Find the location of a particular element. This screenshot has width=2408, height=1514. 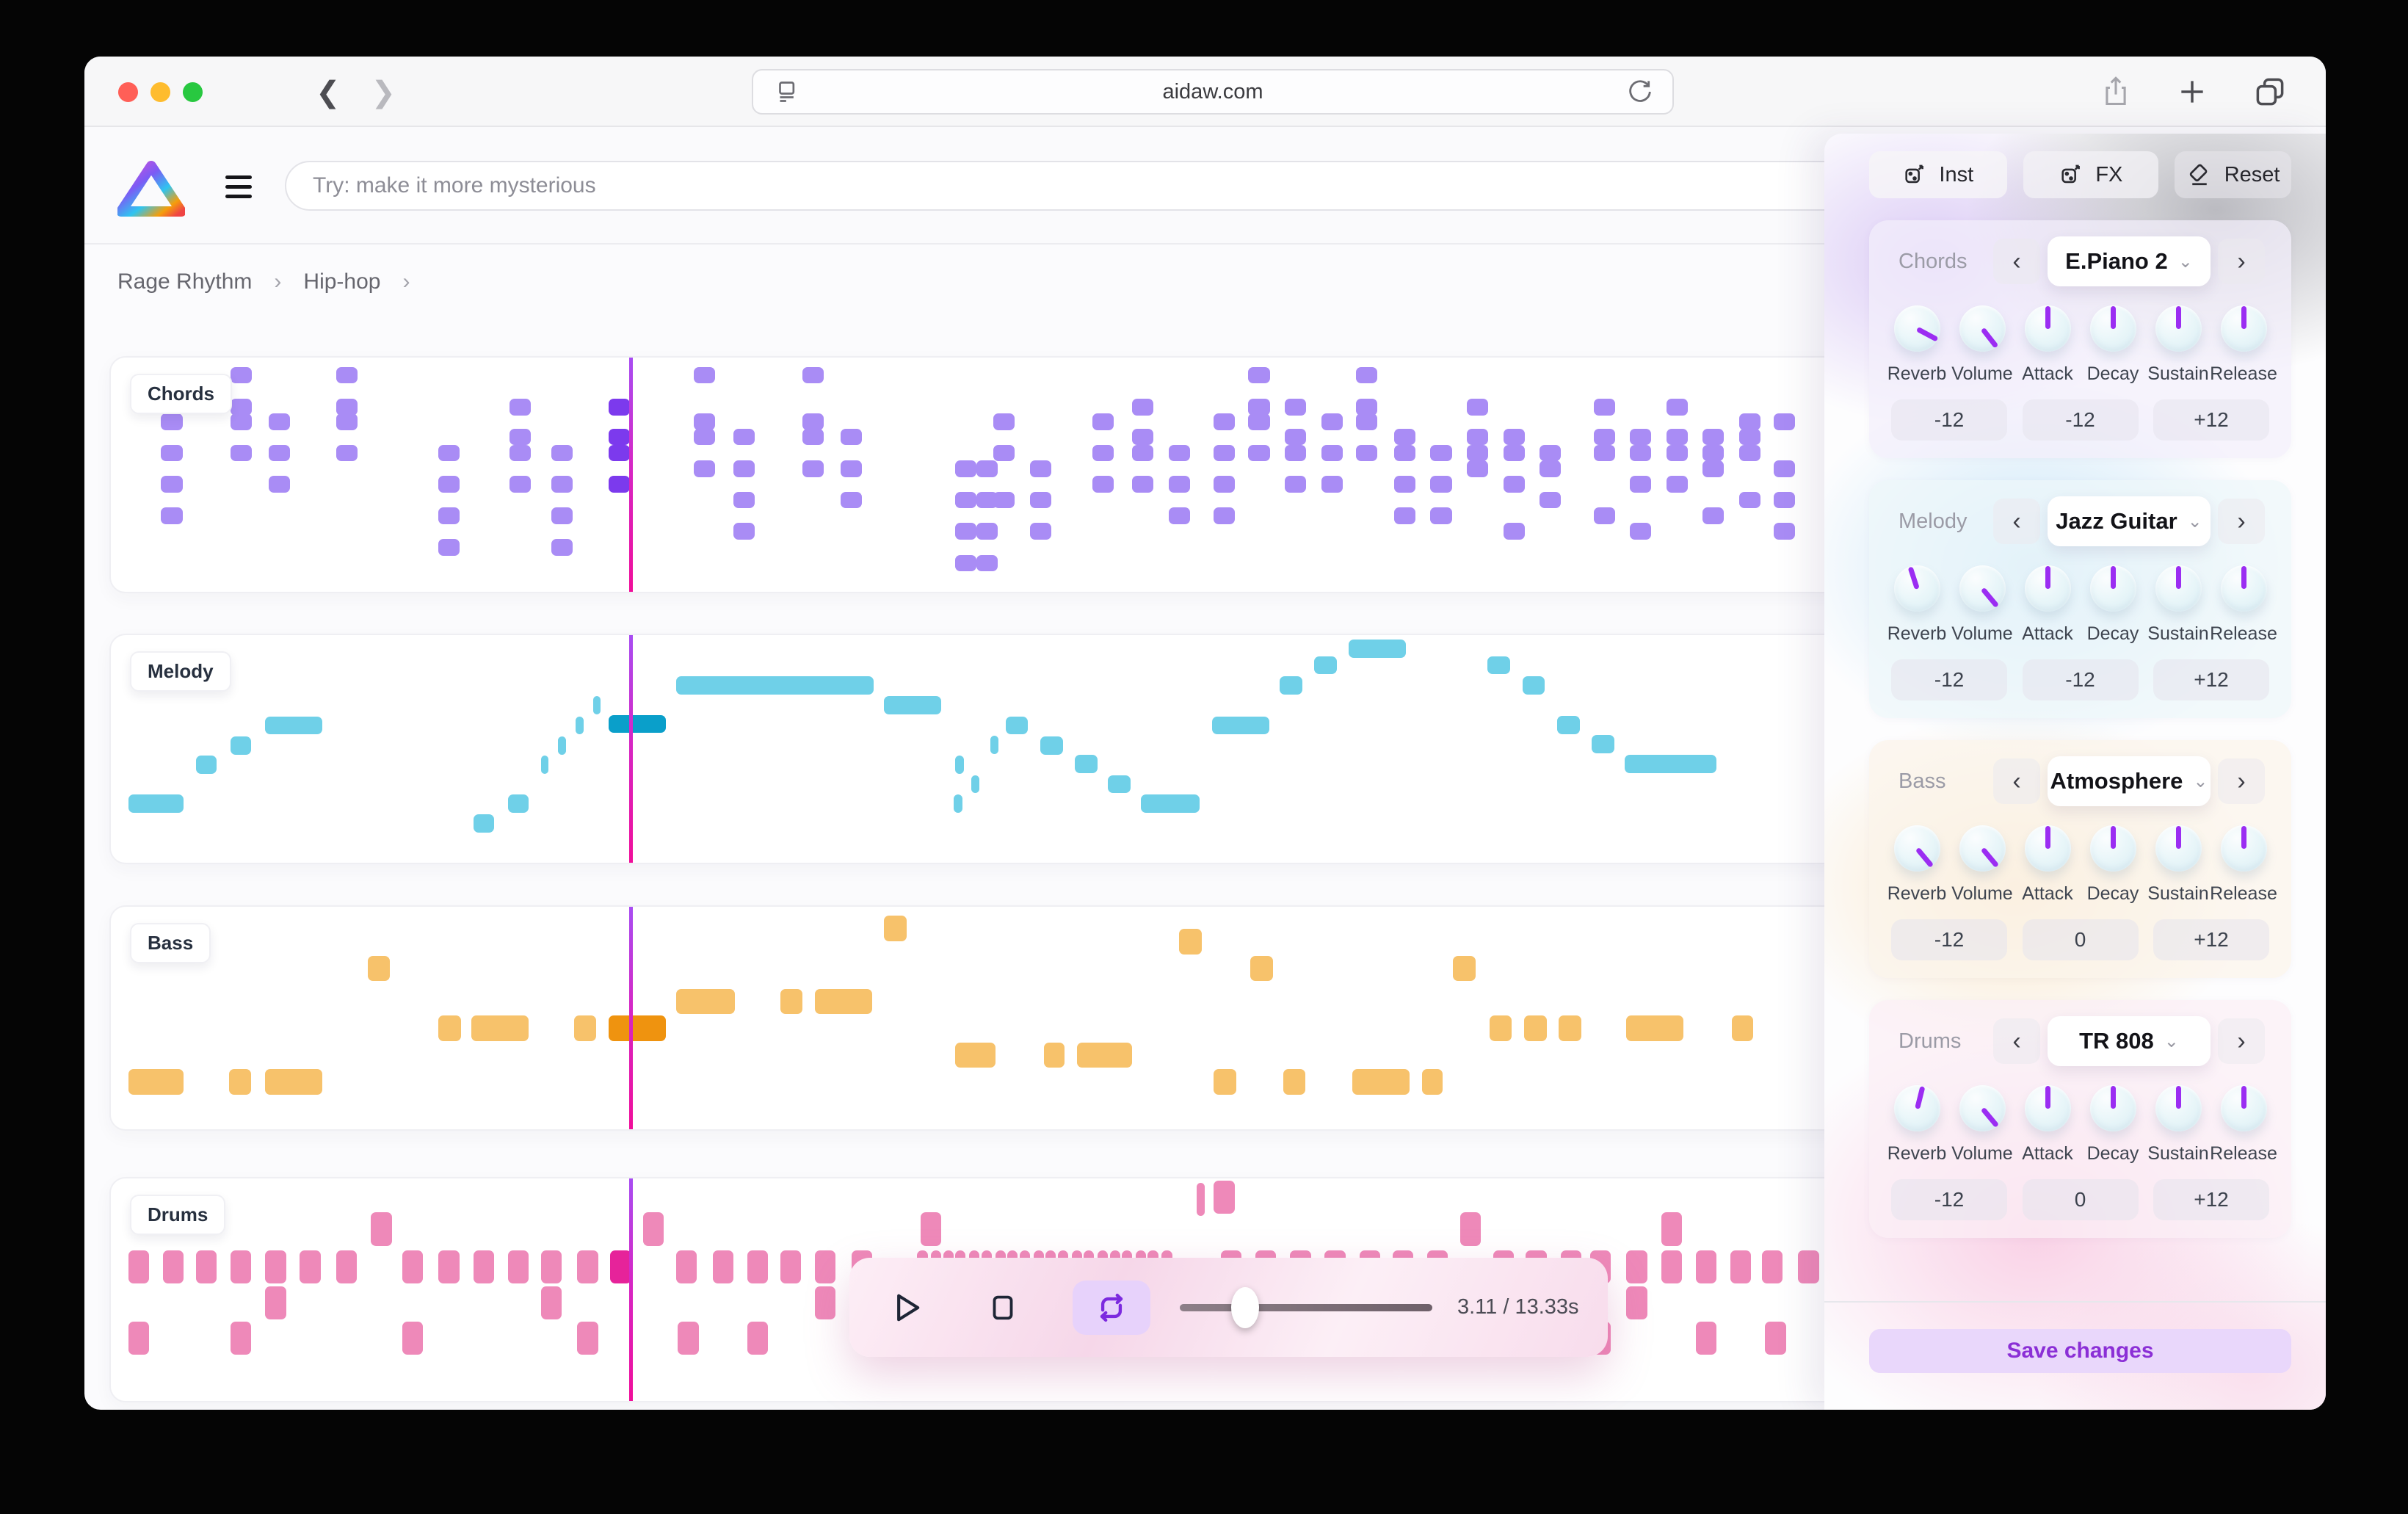

breadcrumb-genre: Hip-hop is located at coordinates (342, 281).